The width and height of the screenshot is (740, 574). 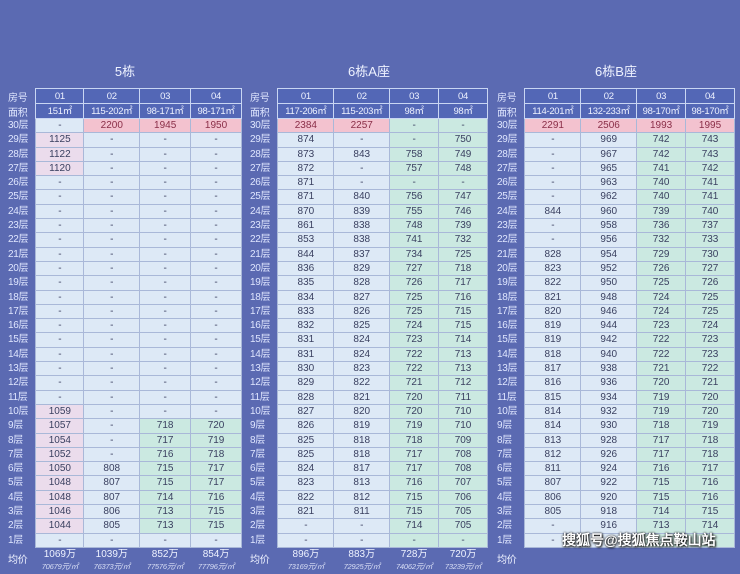 I want to click on price-cell: 705, so click(x=463, y=526).